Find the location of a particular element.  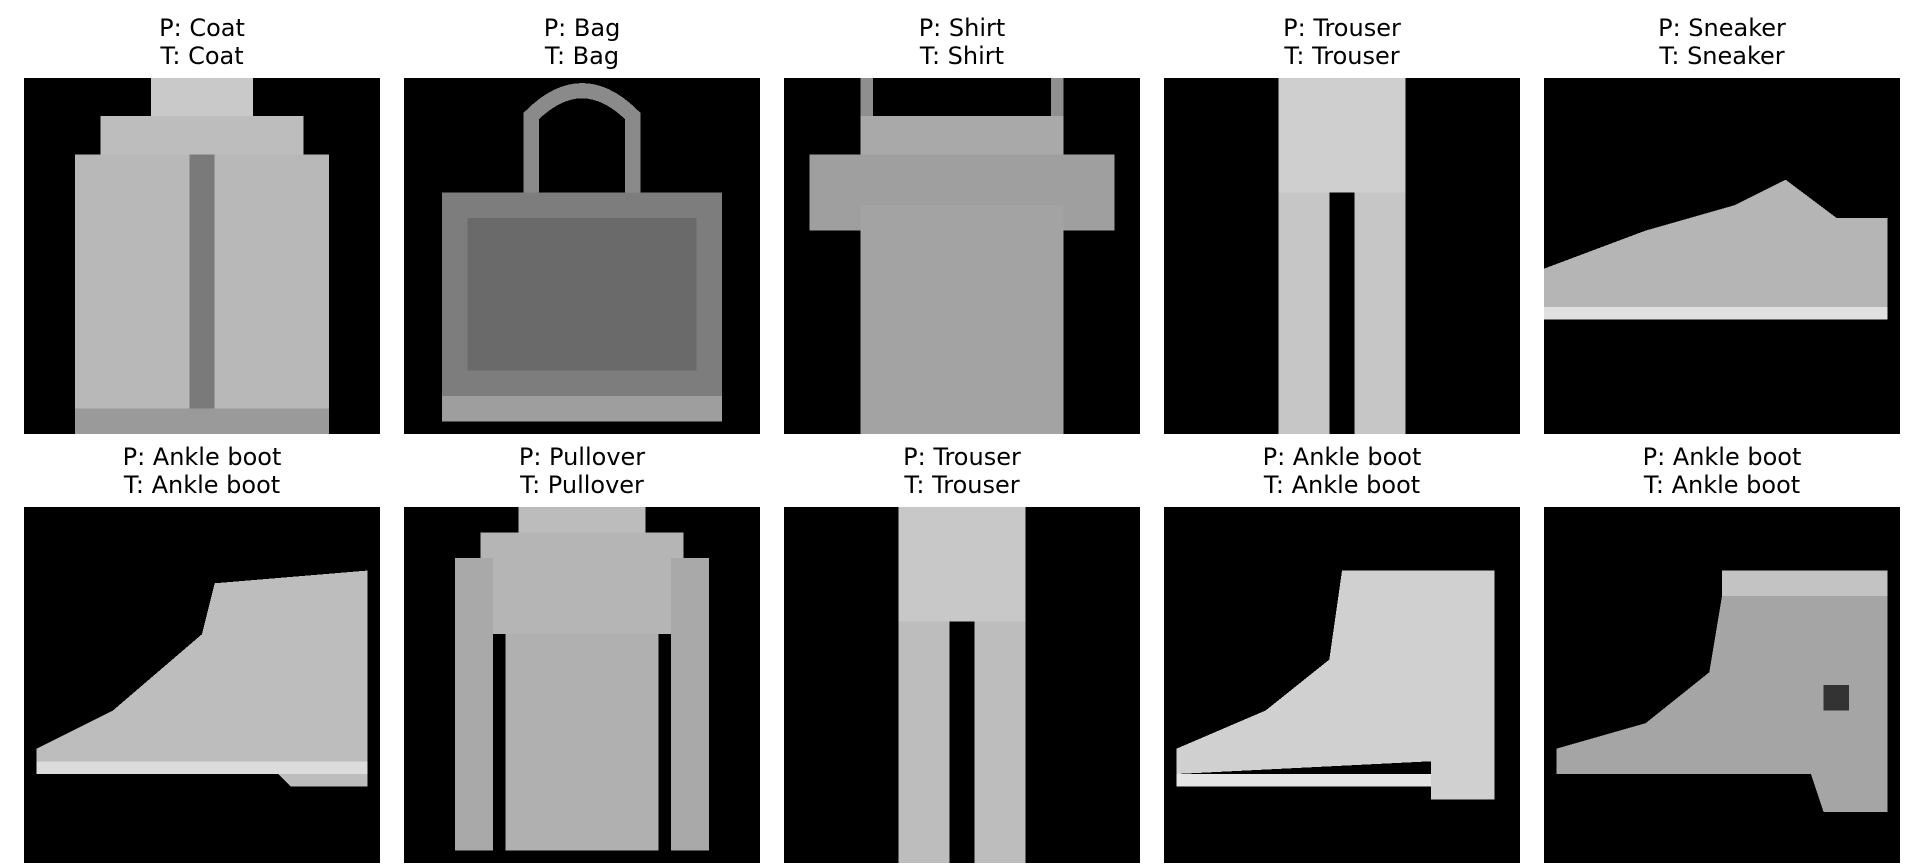

cell-title: P: Pullover T: Pullover is located at coordinates (582, 471).